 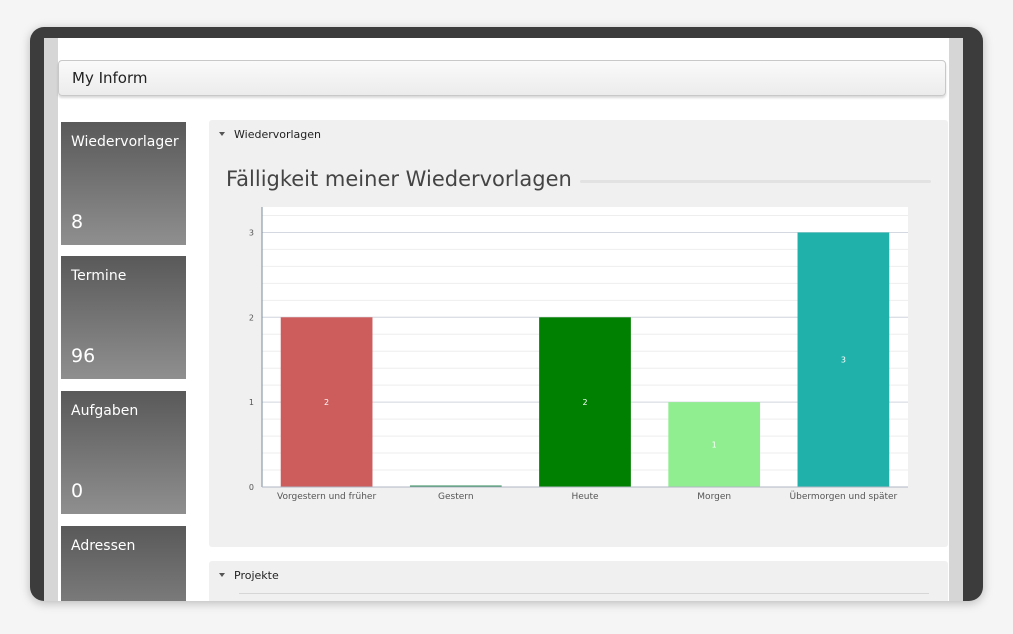 I want to click on left-edge-strip, so click(x=51, y=319).